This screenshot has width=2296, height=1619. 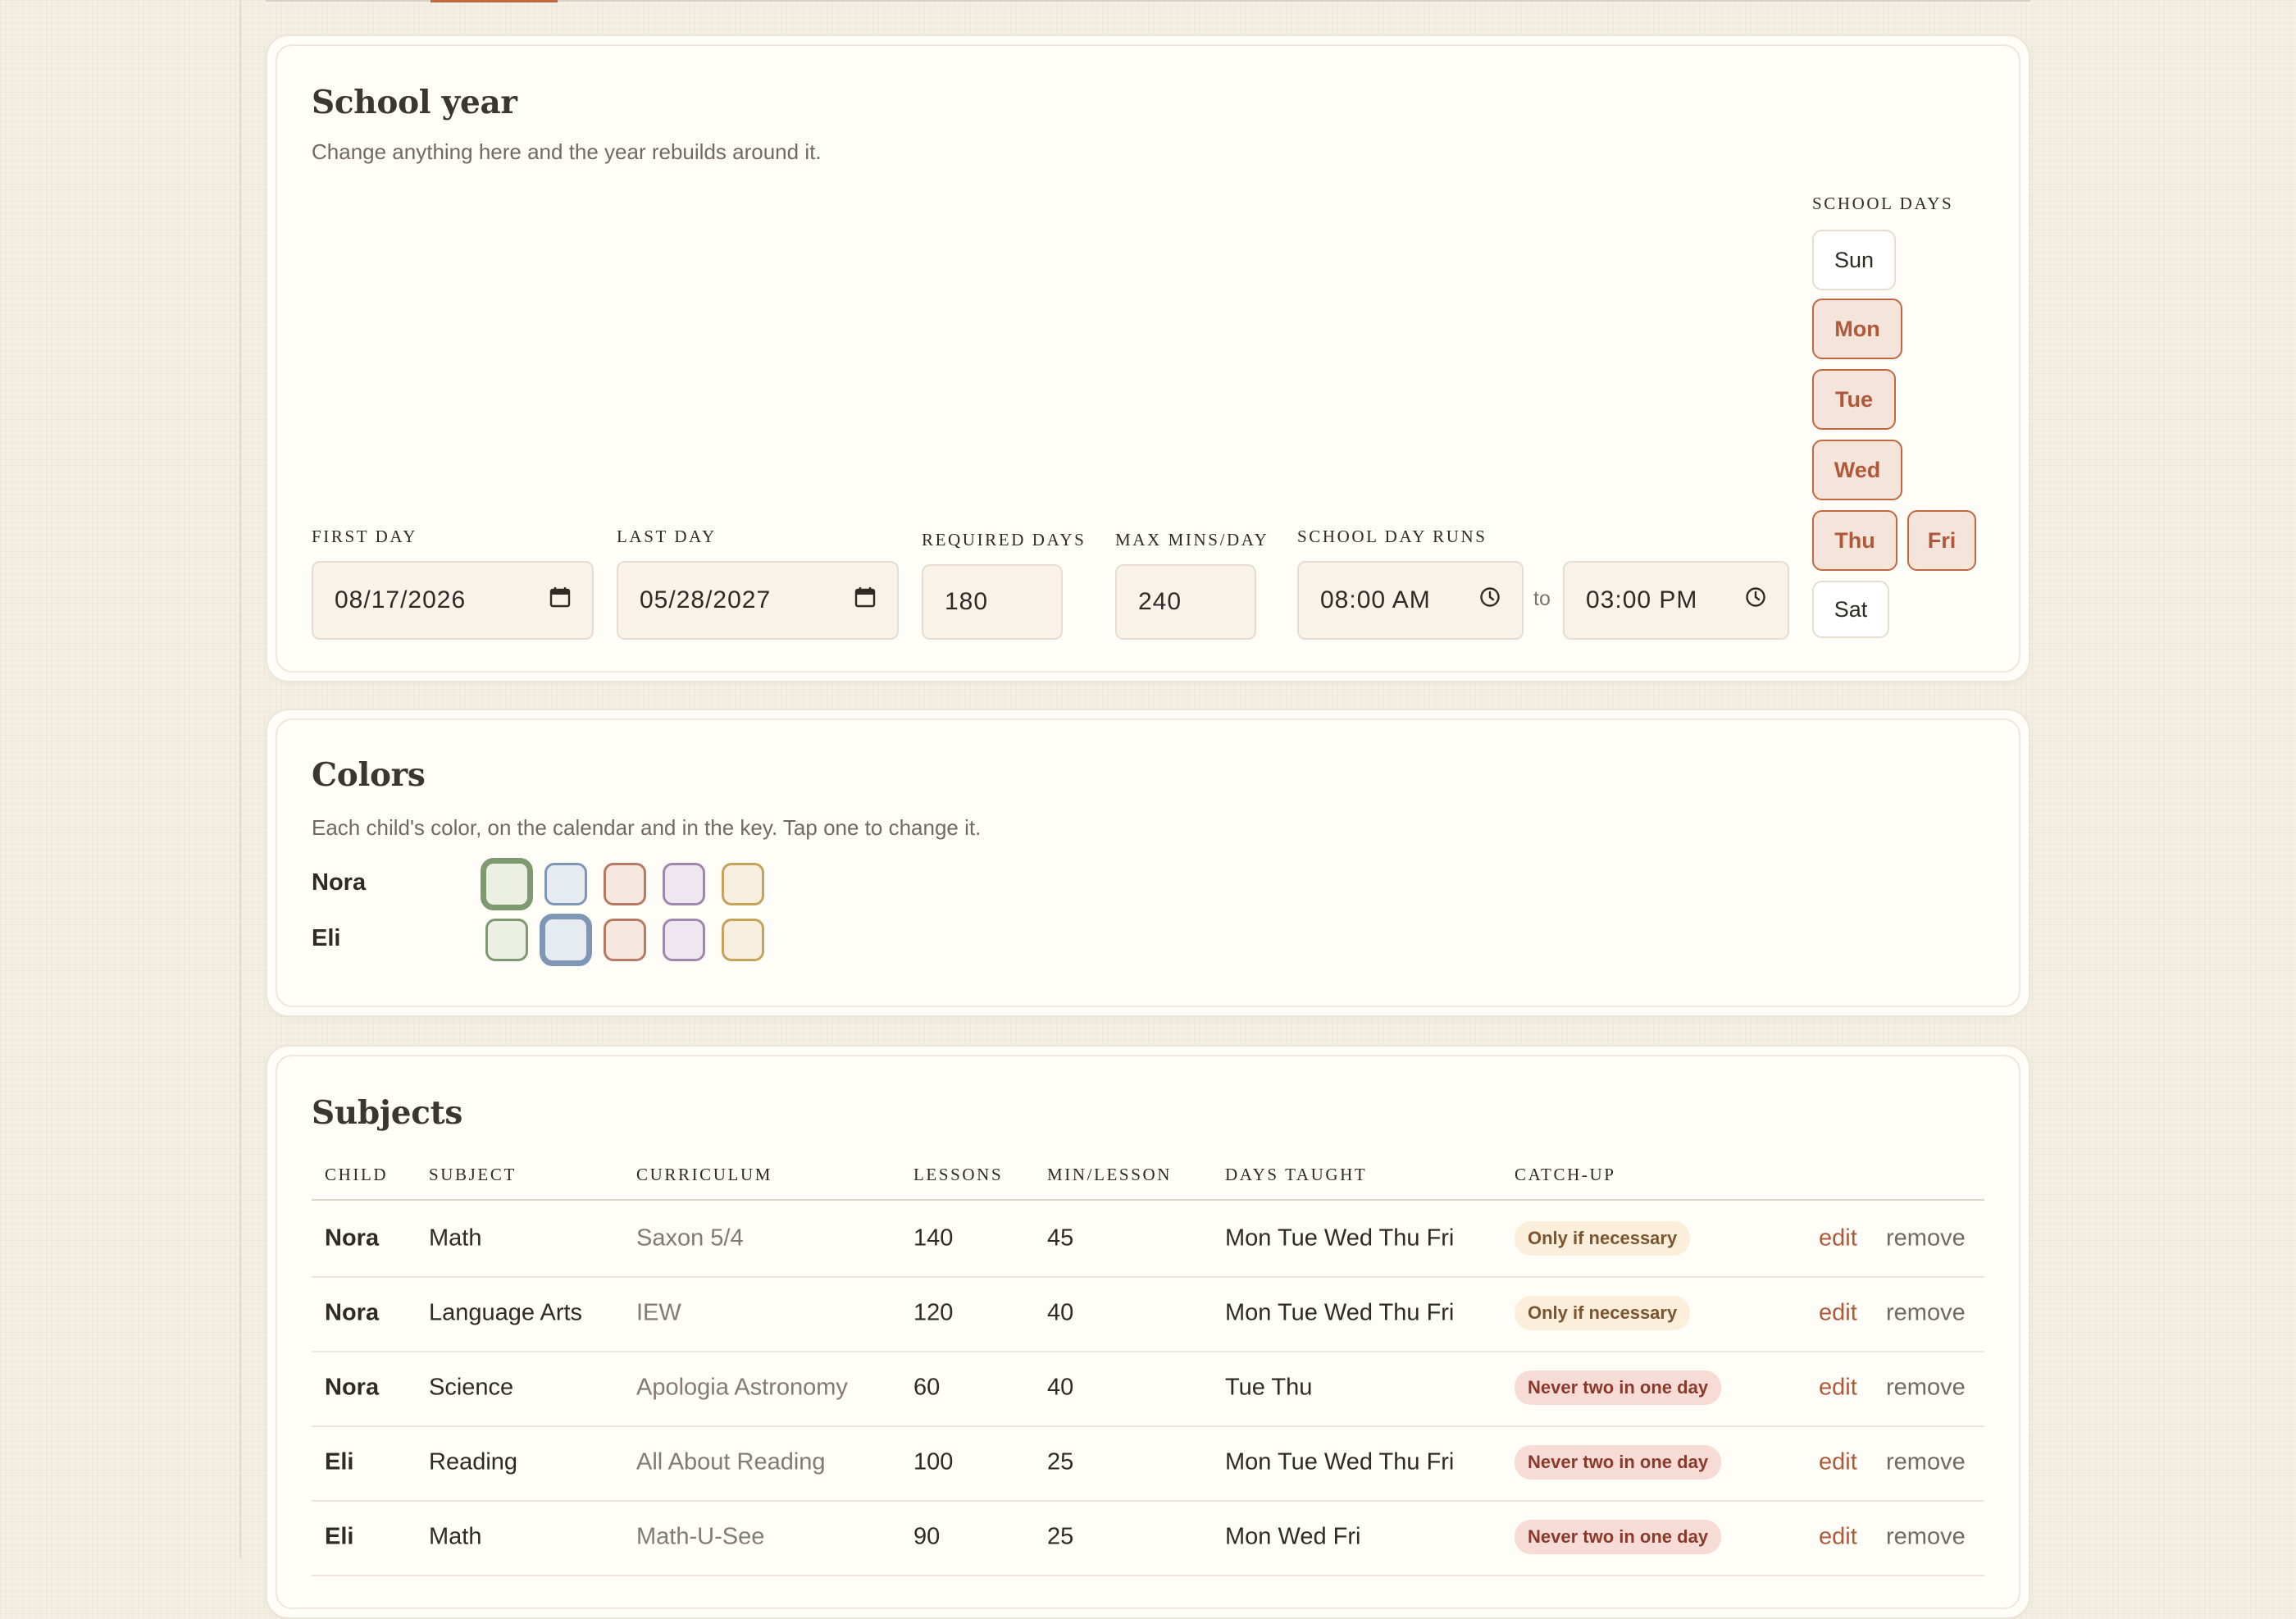 What do you see at coordinates (1293, 1536) in the screenshot?
I see `cell-days-taught: Mon Wed Fri` at bounding box center [1293, 1536].